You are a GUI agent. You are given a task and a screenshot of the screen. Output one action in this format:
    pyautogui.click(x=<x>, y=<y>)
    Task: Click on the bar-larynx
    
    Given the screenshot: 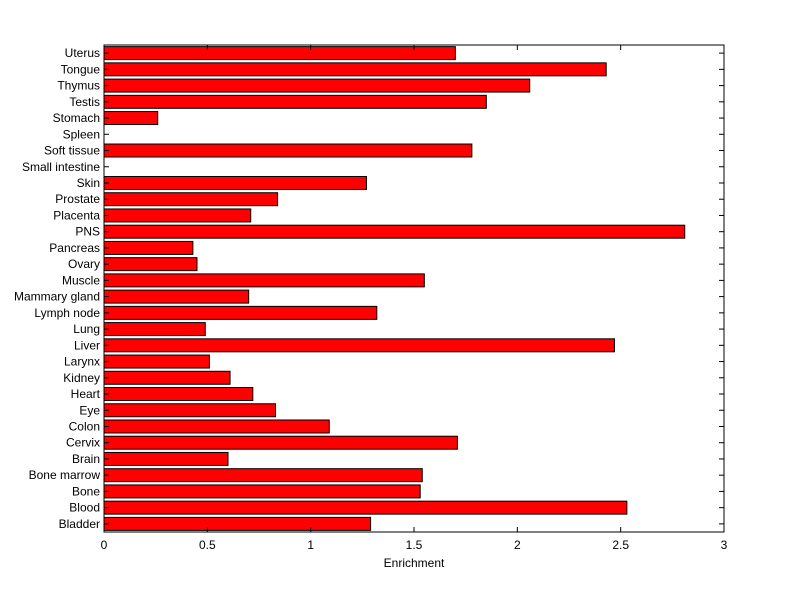 What is the action you would take?
    pyautogui.click(x=156, y=361)
    